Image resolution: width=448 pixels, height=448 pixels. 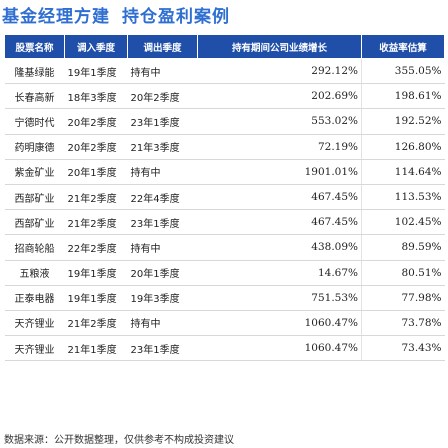 What do you see at coordinates (403, 96) in the screenshot?
I see `cell-return: 198.61%` at bounding box center [403, 96].